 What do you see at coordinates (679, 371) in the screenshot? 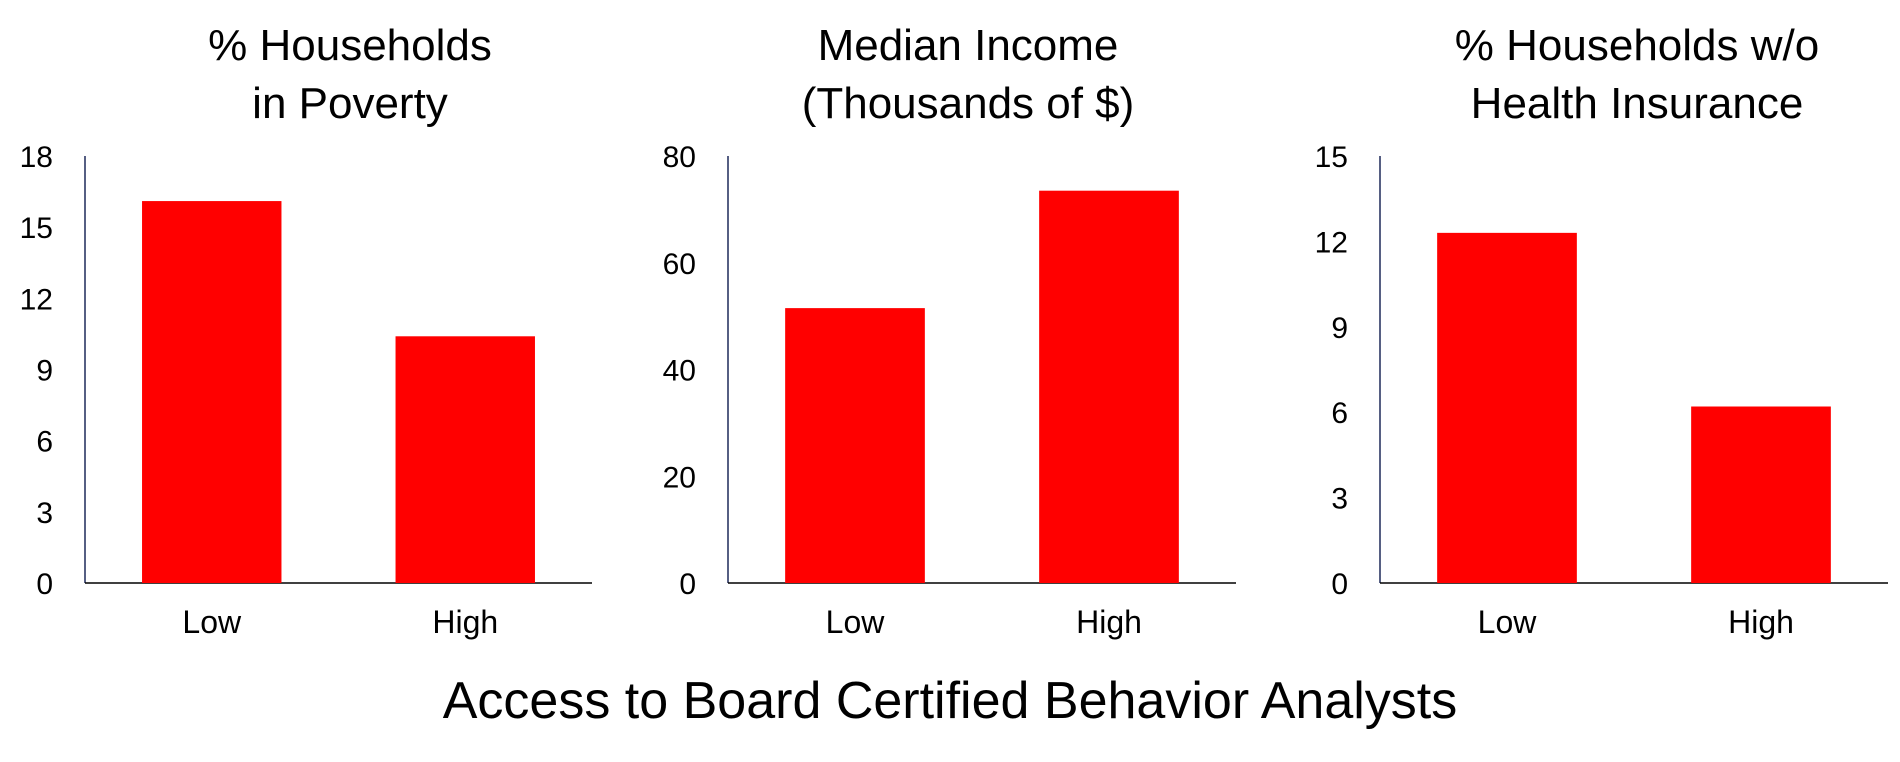
I see `y-tick-label: 40` at bounding box center [679, 371].